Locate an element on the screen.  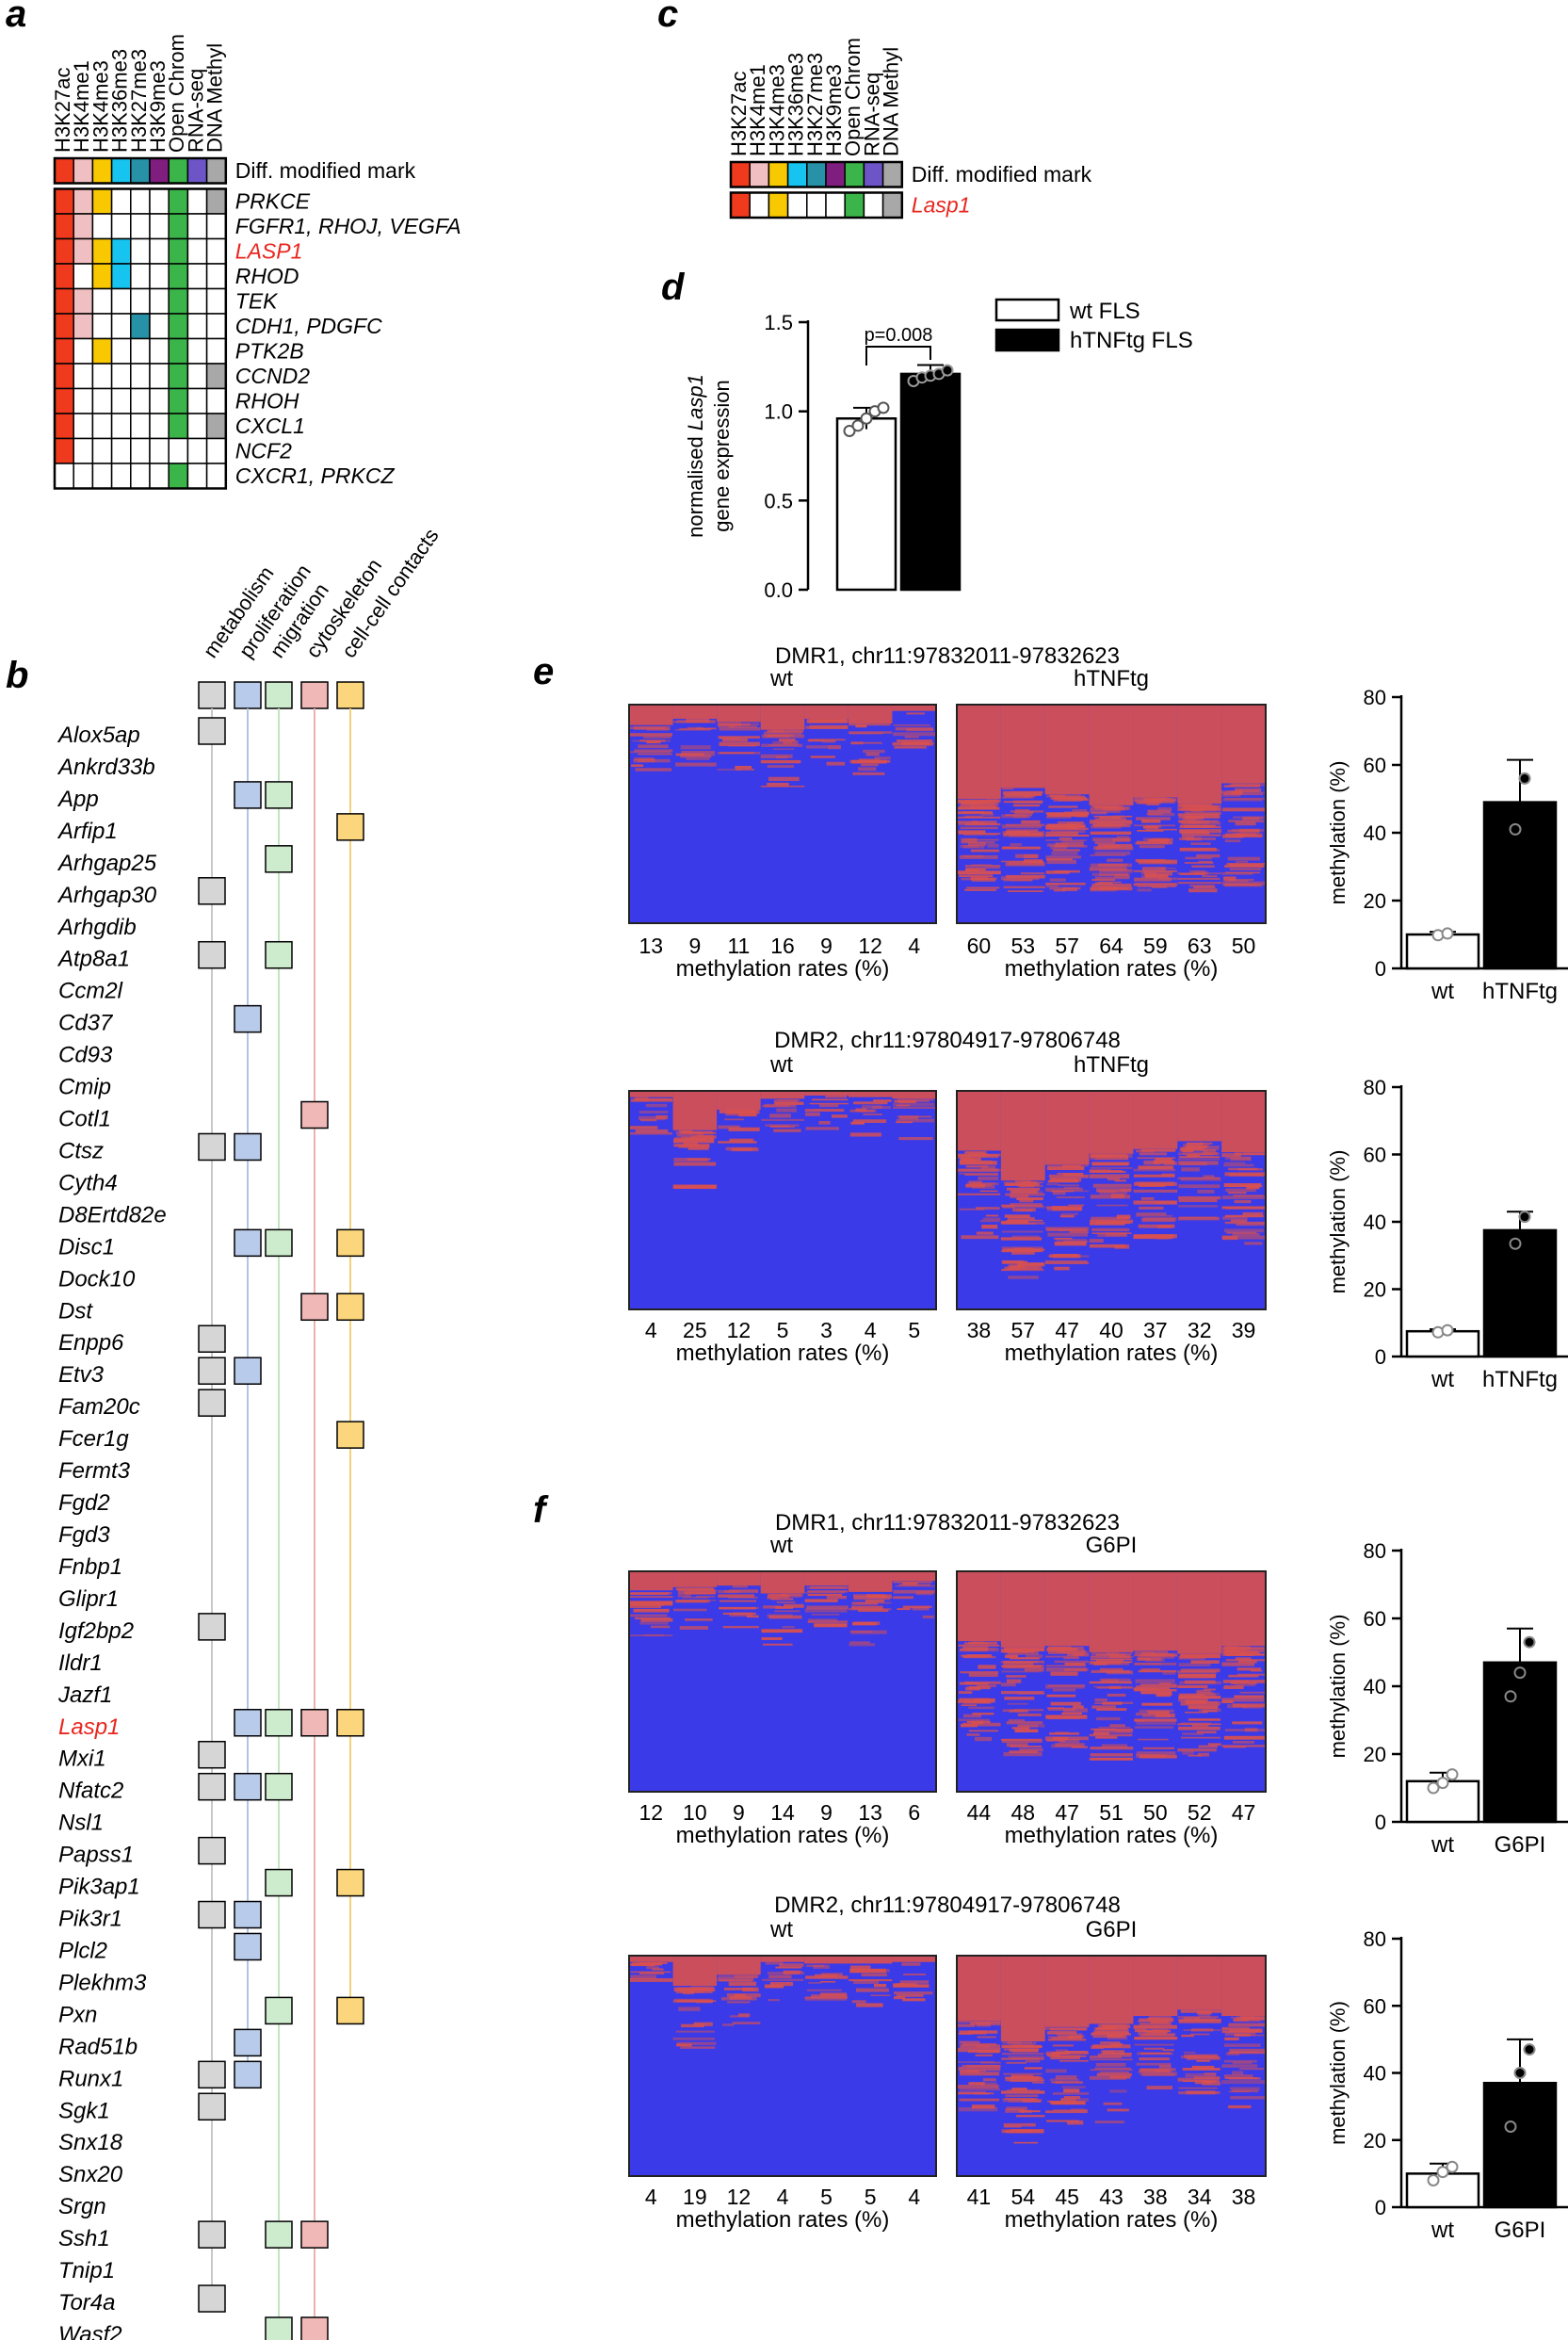
panel-e2-barchart-y-tick-label: 60 is located at coordinates (1375, 1155).